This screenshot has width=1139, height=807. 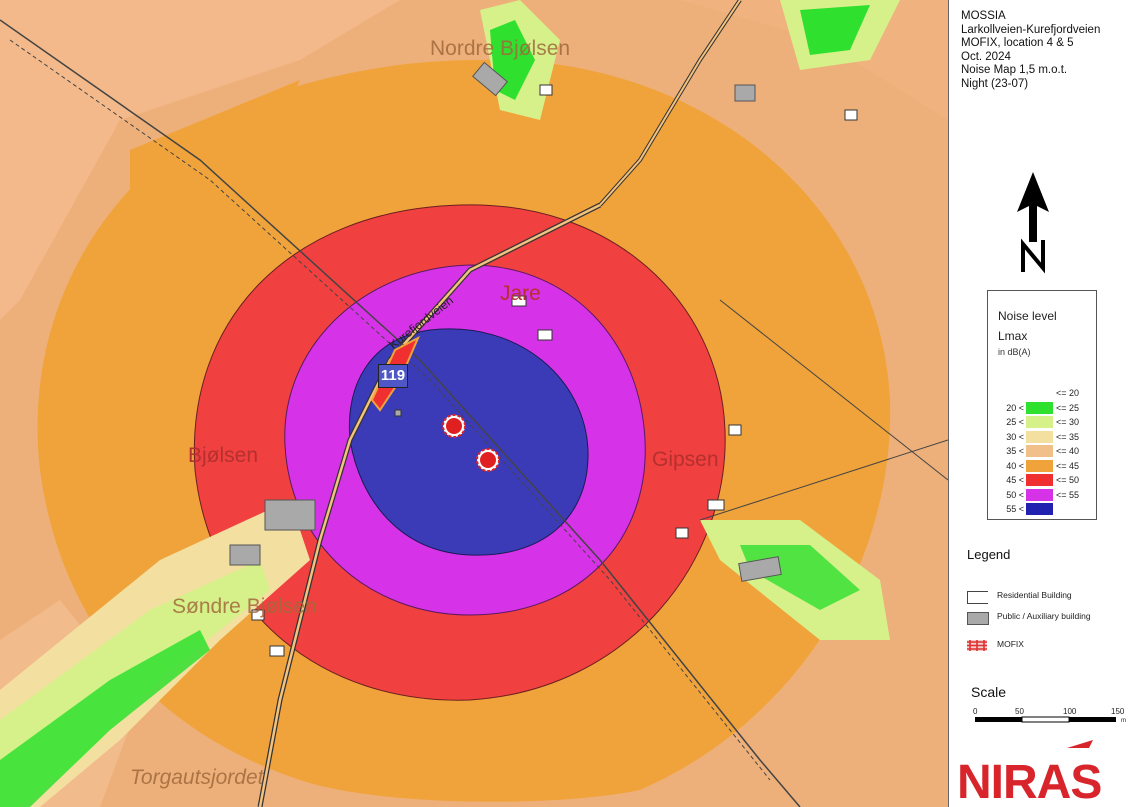 I want to click on legend-row: 20 < <= 25, so click(x=1042, y=408).